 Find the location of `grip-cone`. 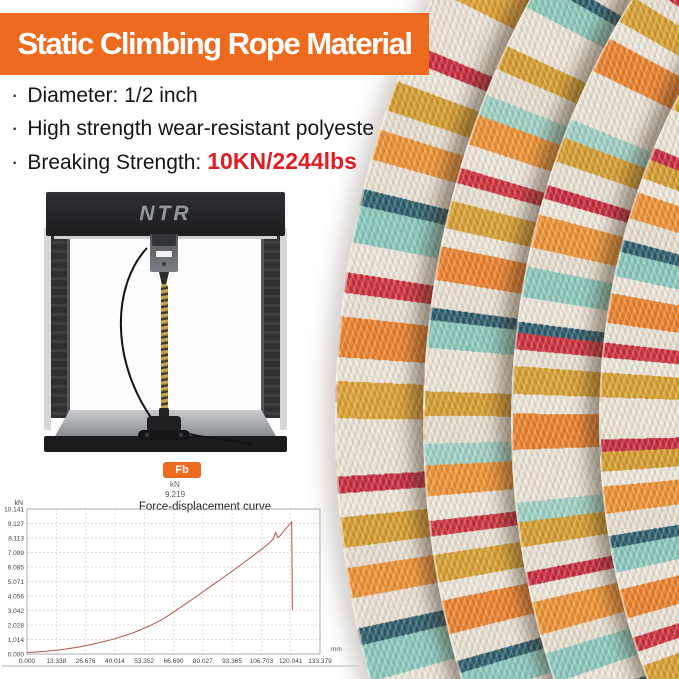

grip-cone is located at coordinates (164, 278).